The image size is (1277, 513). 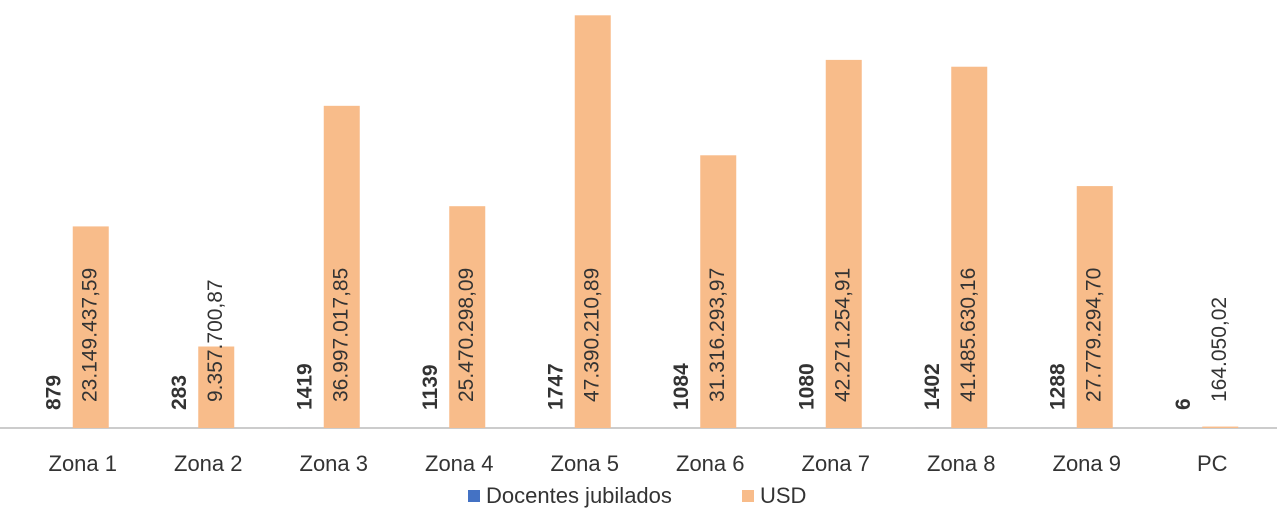 I want to click on x-tick-label: Zona 5, so click(x=585, y=463).